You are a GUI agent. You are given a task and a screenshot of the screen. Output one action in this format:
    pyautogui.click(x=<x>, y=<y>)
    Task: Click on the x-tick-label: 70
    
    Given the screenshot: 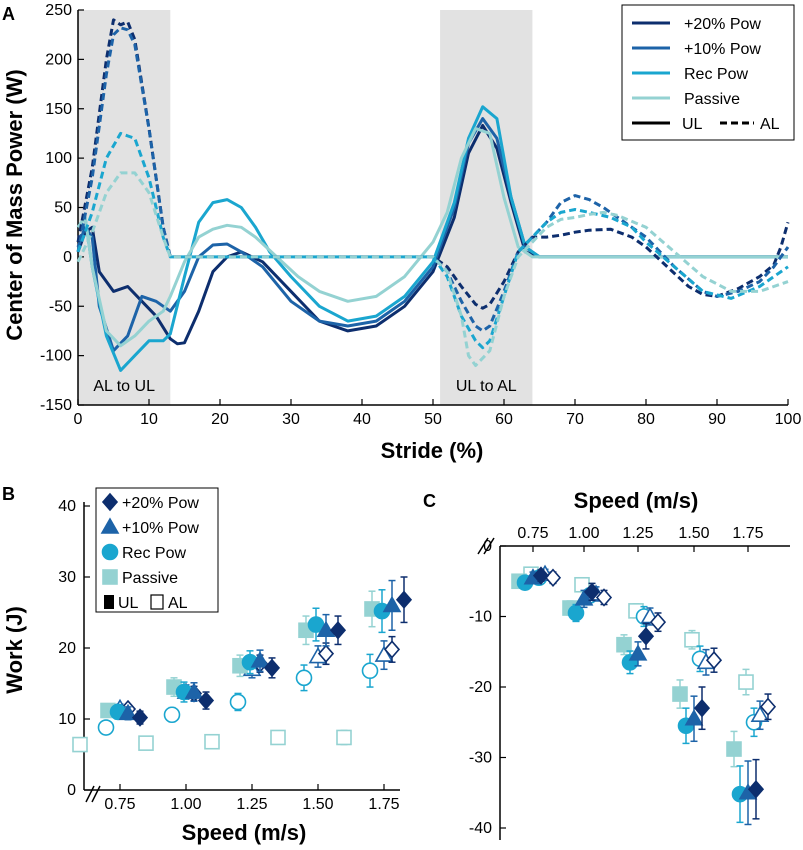 What is the action you would take?
    pyautogui.click(x=575, y=419)
    